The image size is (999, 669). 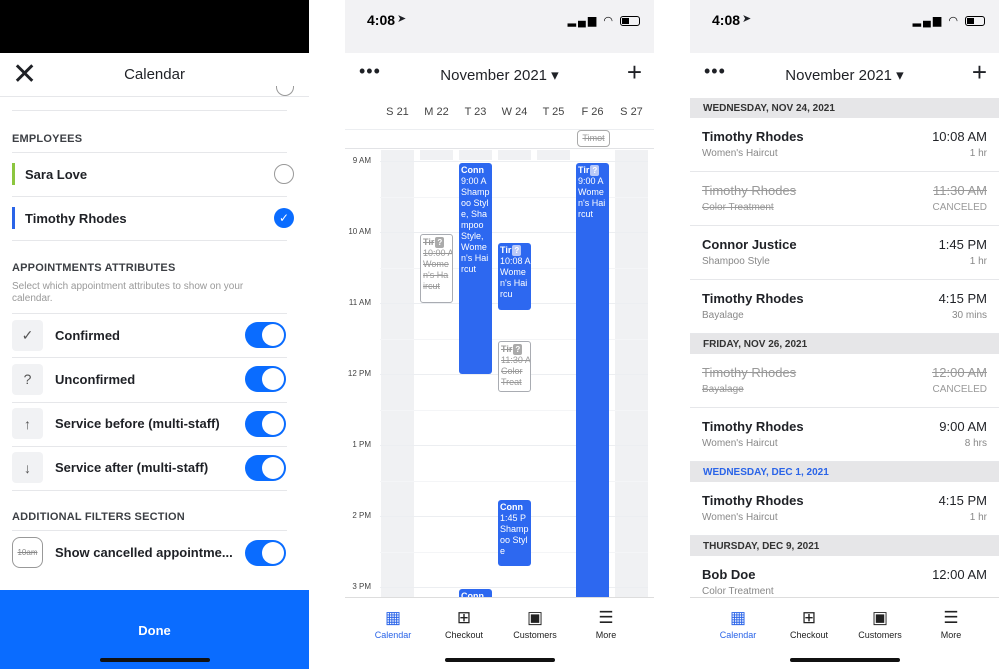 What do you see at coordinates (284, 218) in the screenshot?
I see `checkmark-icon: ✓` at bounding box center [284, 218].